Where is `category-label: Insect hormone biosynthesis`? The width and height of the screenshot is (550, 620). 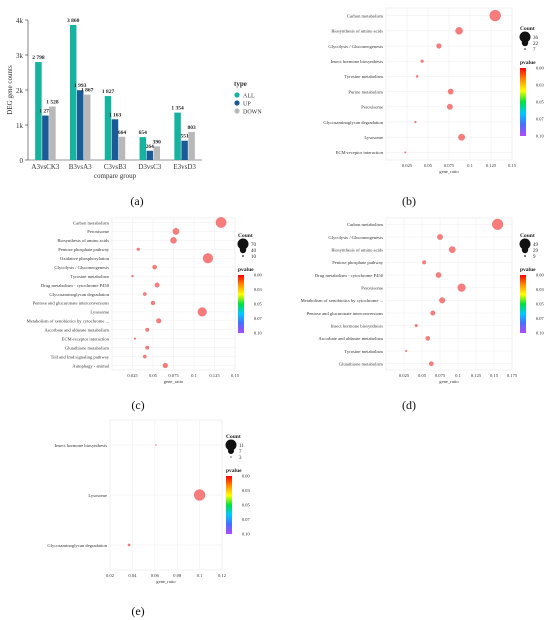
category-label: Insect hormone biosynthesis is located at coordinates (357, 325).